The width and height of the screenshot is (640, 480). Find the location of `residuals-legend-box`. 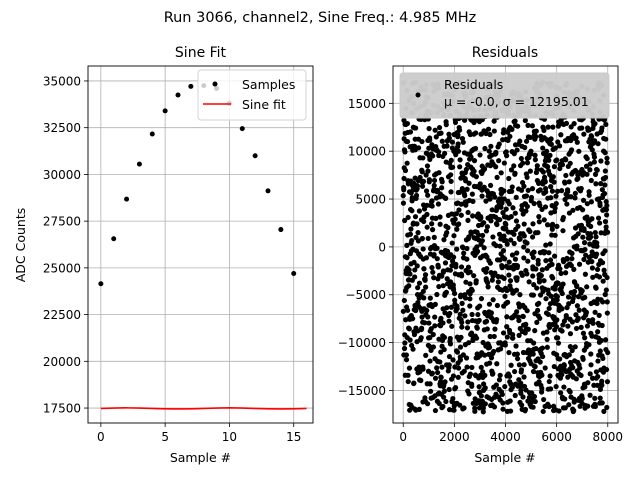

residuals-legend-box is located at coordinates (504, 95).